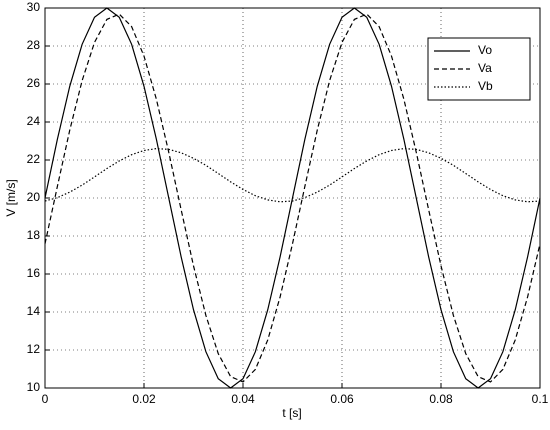  What do you see at coordinates (34, 387) in the screenshot?
I see `y-tick-label: 10` at bounding box center [34, 387].